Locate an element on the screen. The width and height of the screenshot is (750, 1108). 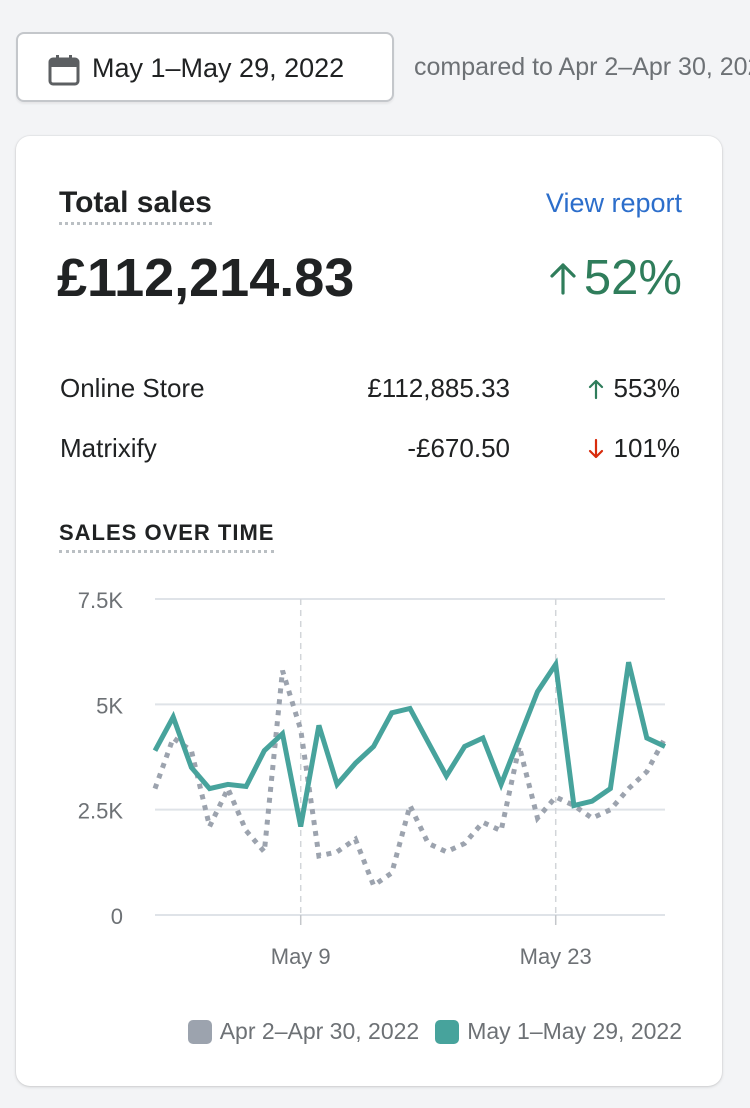
total-change-value: 52% is located at coordinates (632, 278).